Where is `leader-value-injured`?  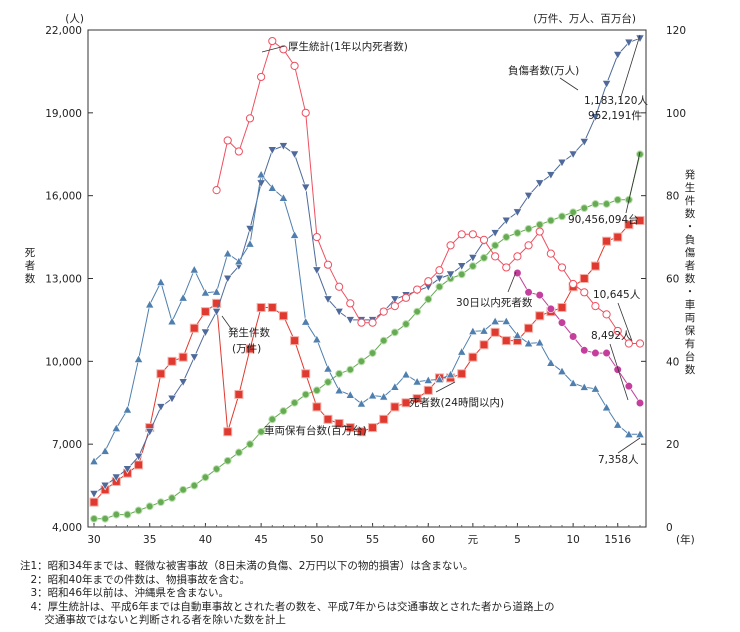
leader-value-injured is located at coordinates (630, 67).